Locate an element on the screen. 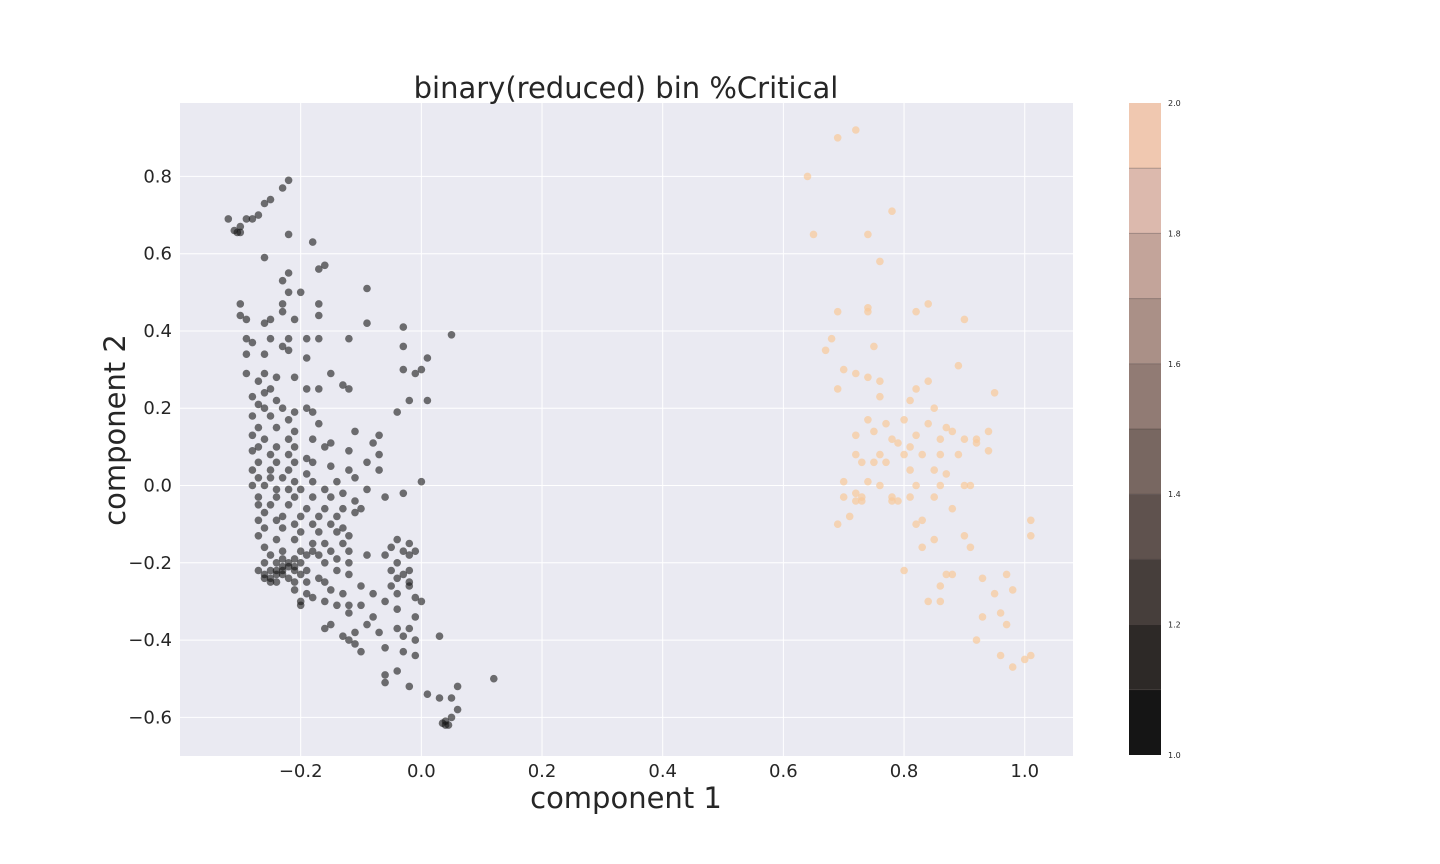 This screenshot has height=864, width=1440. y-tick-label: 0.0 is located at coordinates (157, 486).